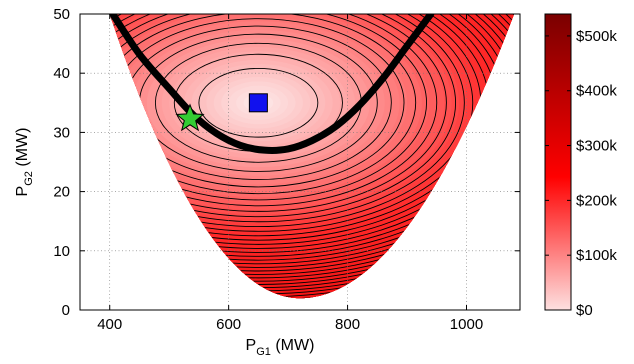  What do you see at coordinates (596, 255) in the screenshot?
I see `colorbar-tick-label: $100k` at bounding box center [596, 255].